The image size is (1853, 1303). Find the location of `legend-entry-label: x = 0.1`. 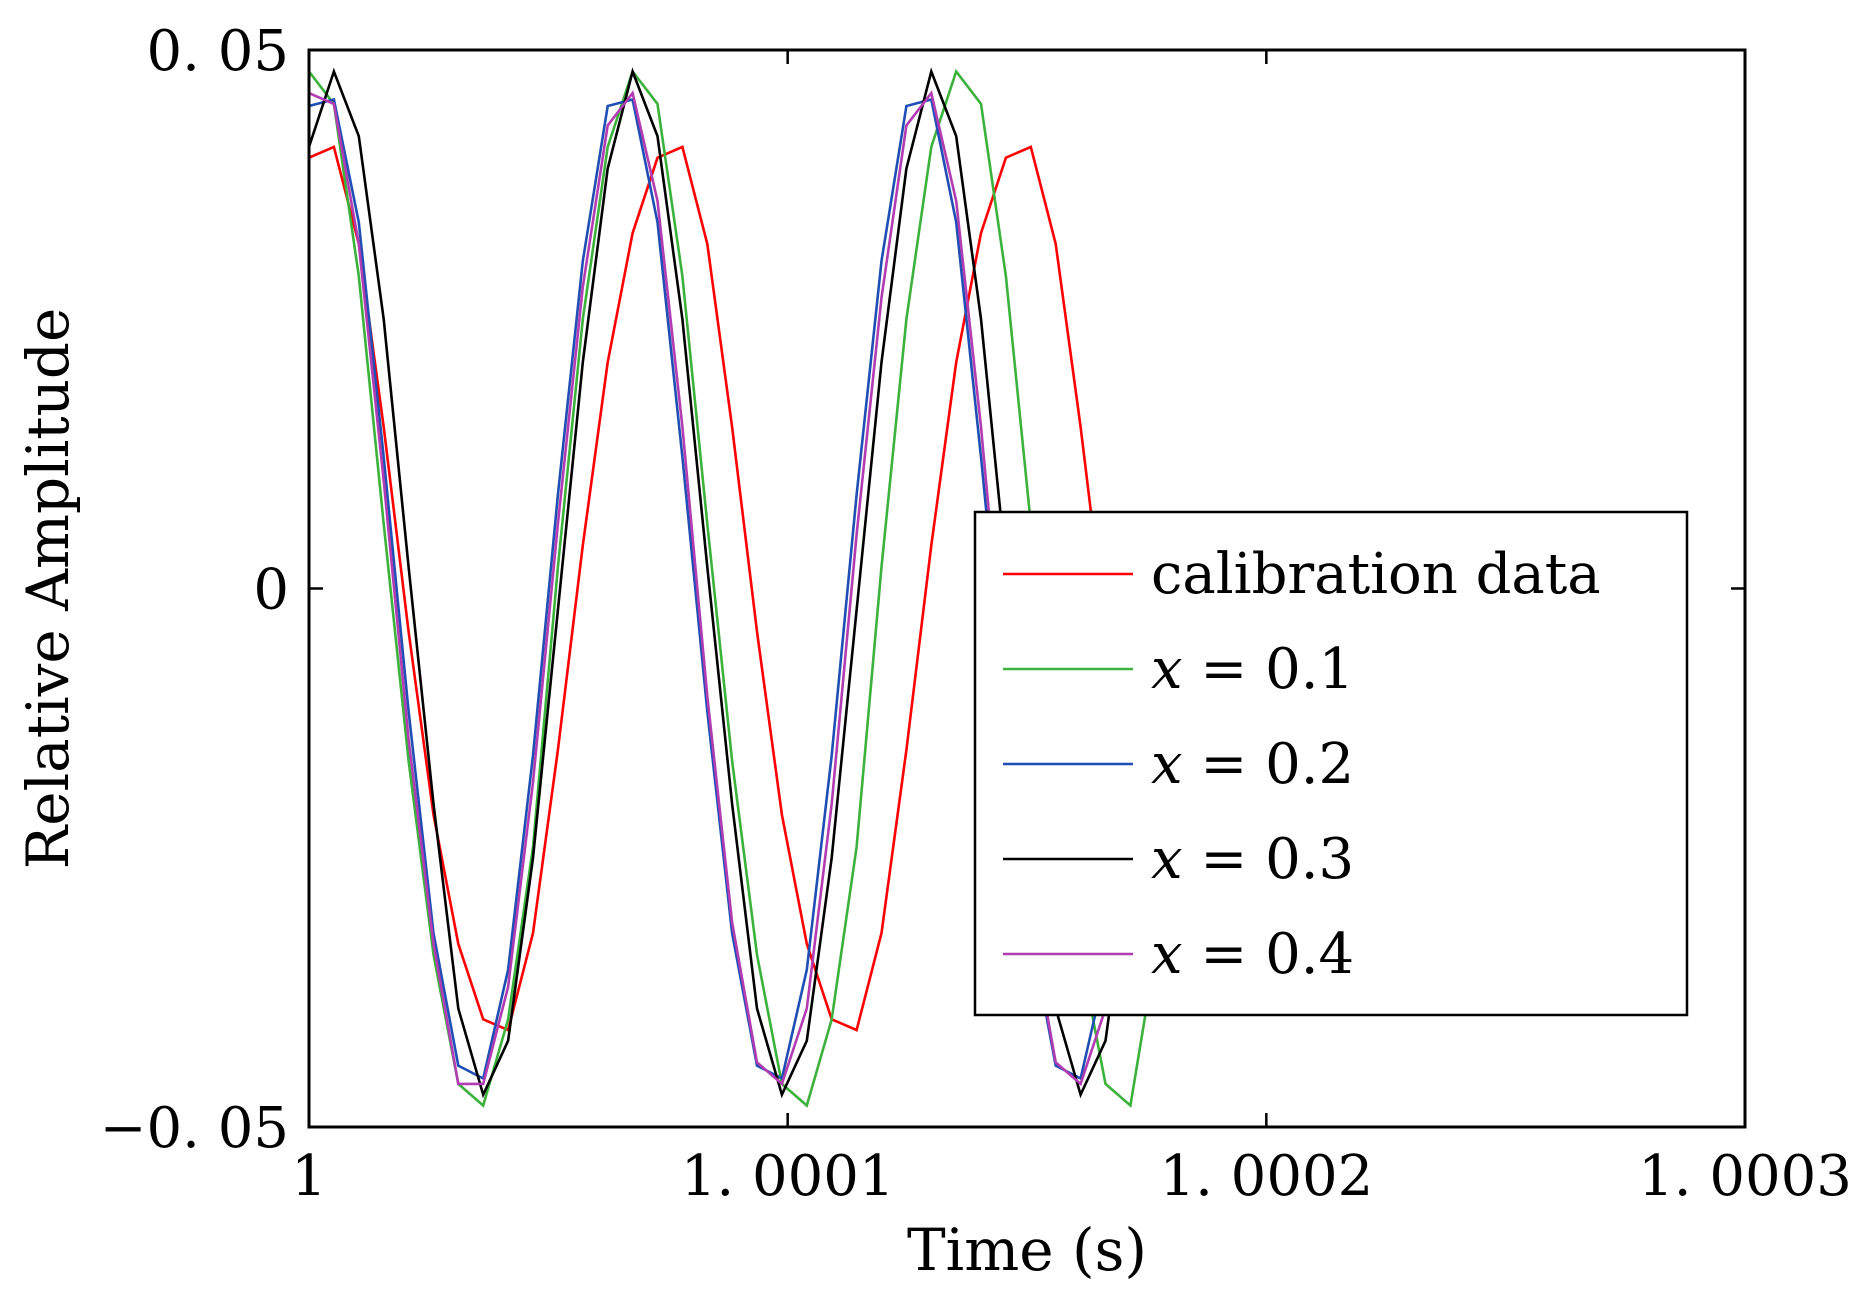

legend-entry-label: x = 0.1 is located at coordinates (1252, 669).